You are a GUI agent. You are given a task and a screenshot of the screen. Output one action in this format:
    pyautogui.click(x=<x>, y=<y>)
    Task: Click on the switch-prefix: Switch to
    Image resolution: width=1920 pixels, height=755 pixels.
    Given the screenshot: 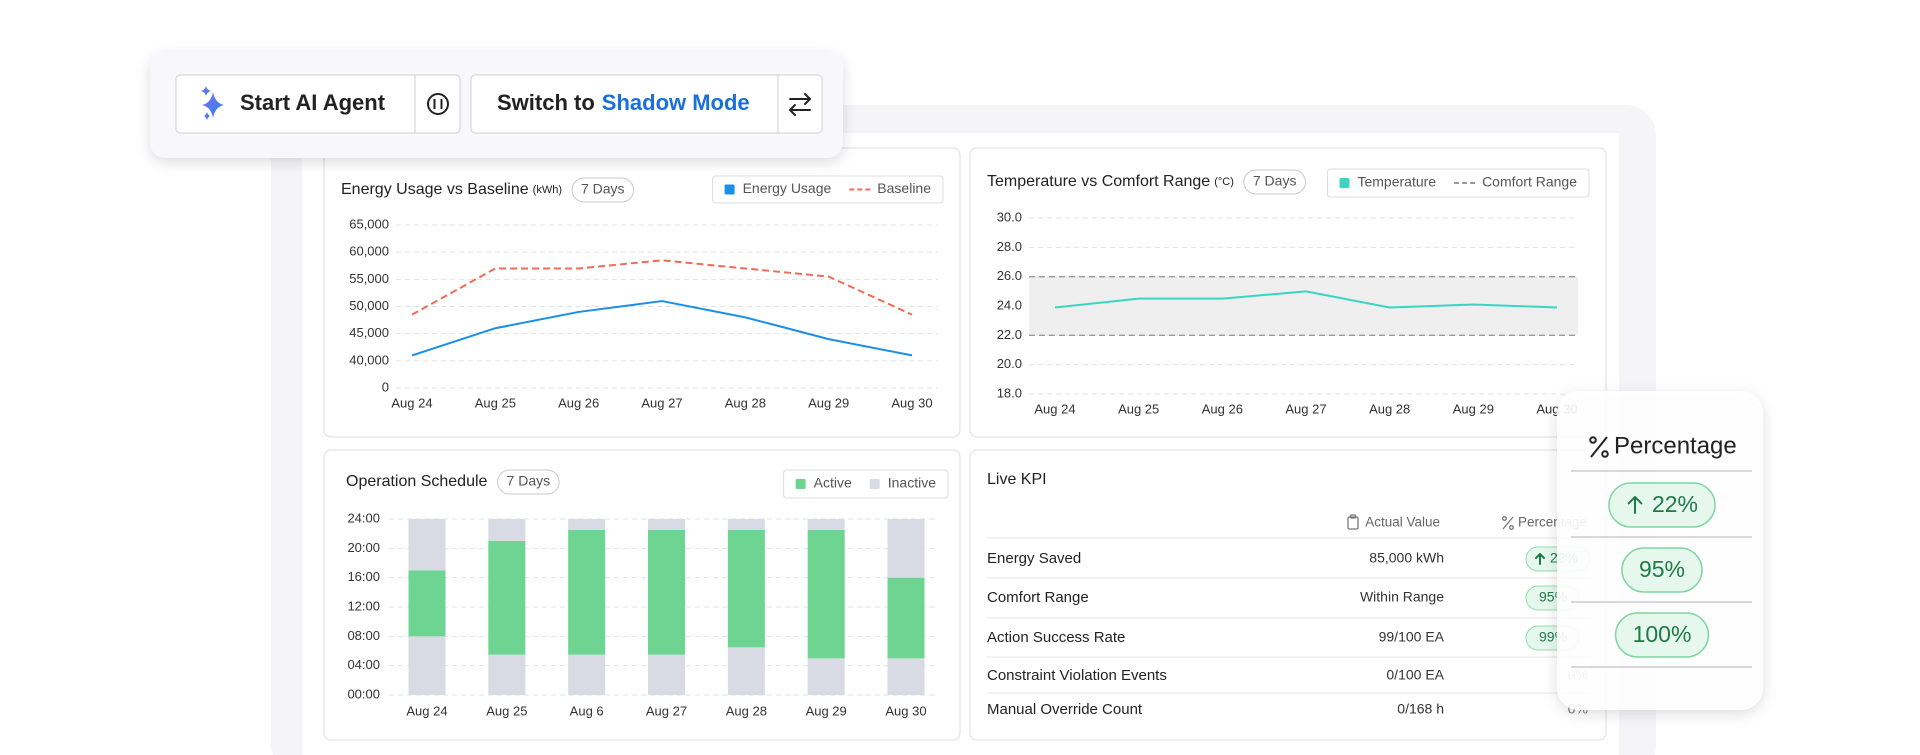 What is the action you would take?
    pyautogui.click(x=546, y=102)
    